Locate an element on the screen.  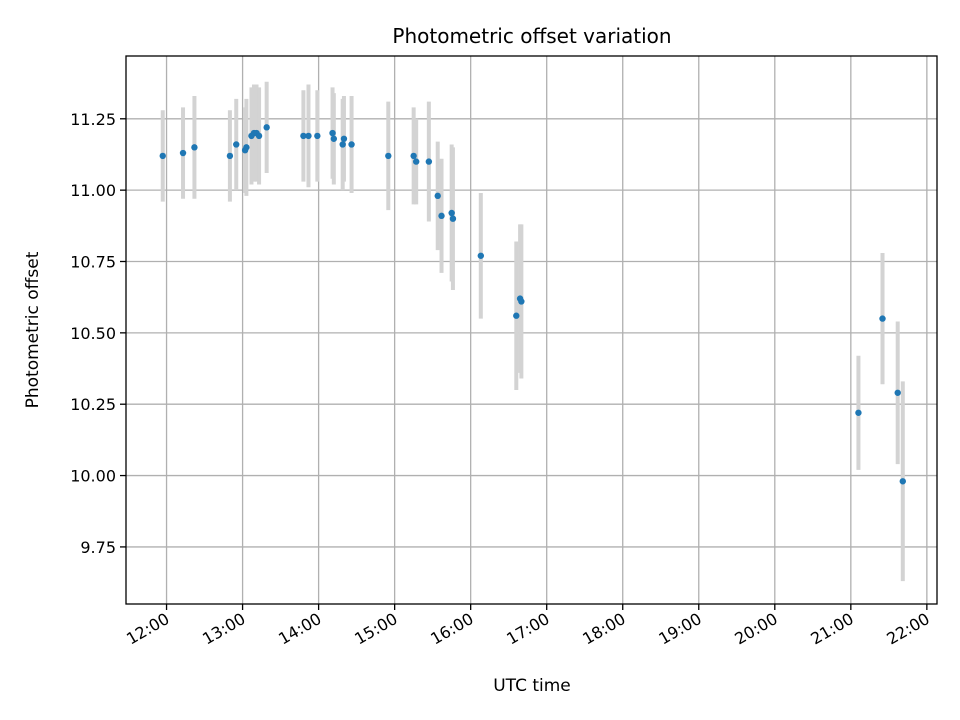
chart-title: Photometric offset variation is located at coordinates (531, 36).